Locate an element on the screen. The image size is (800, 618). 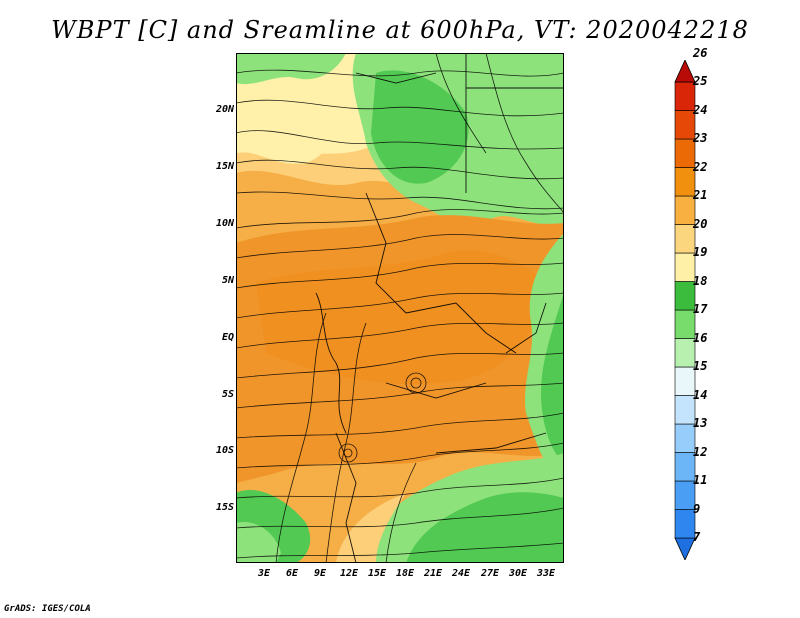
field-east-green-dark is located at coordinates (552, 378).